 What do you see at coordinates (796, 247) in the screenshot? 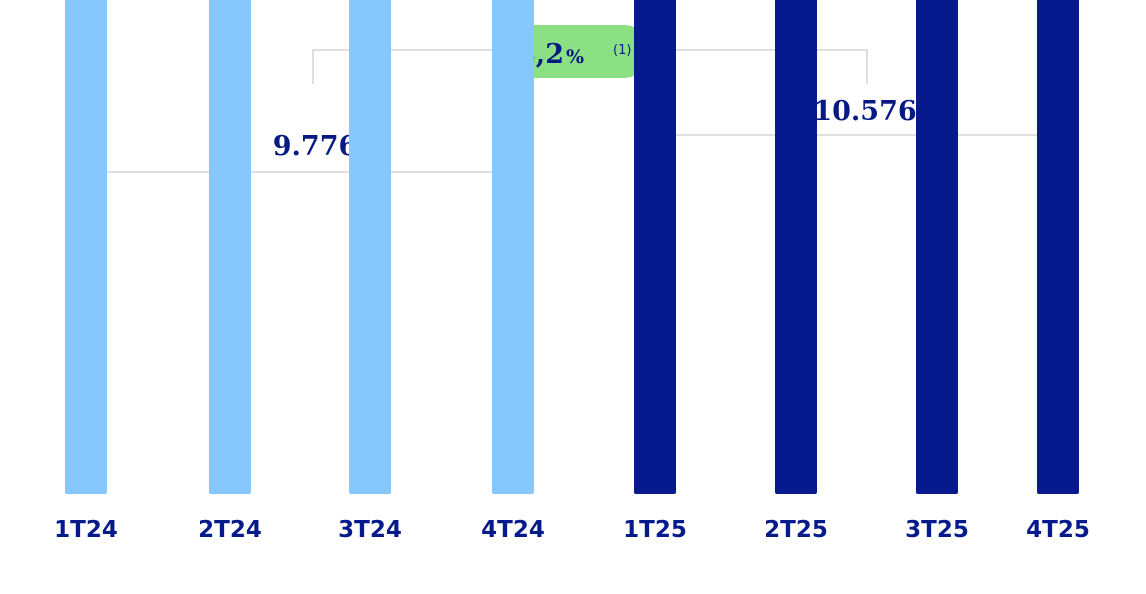
I see `bar-2T25` at bounding box center [796, 247].